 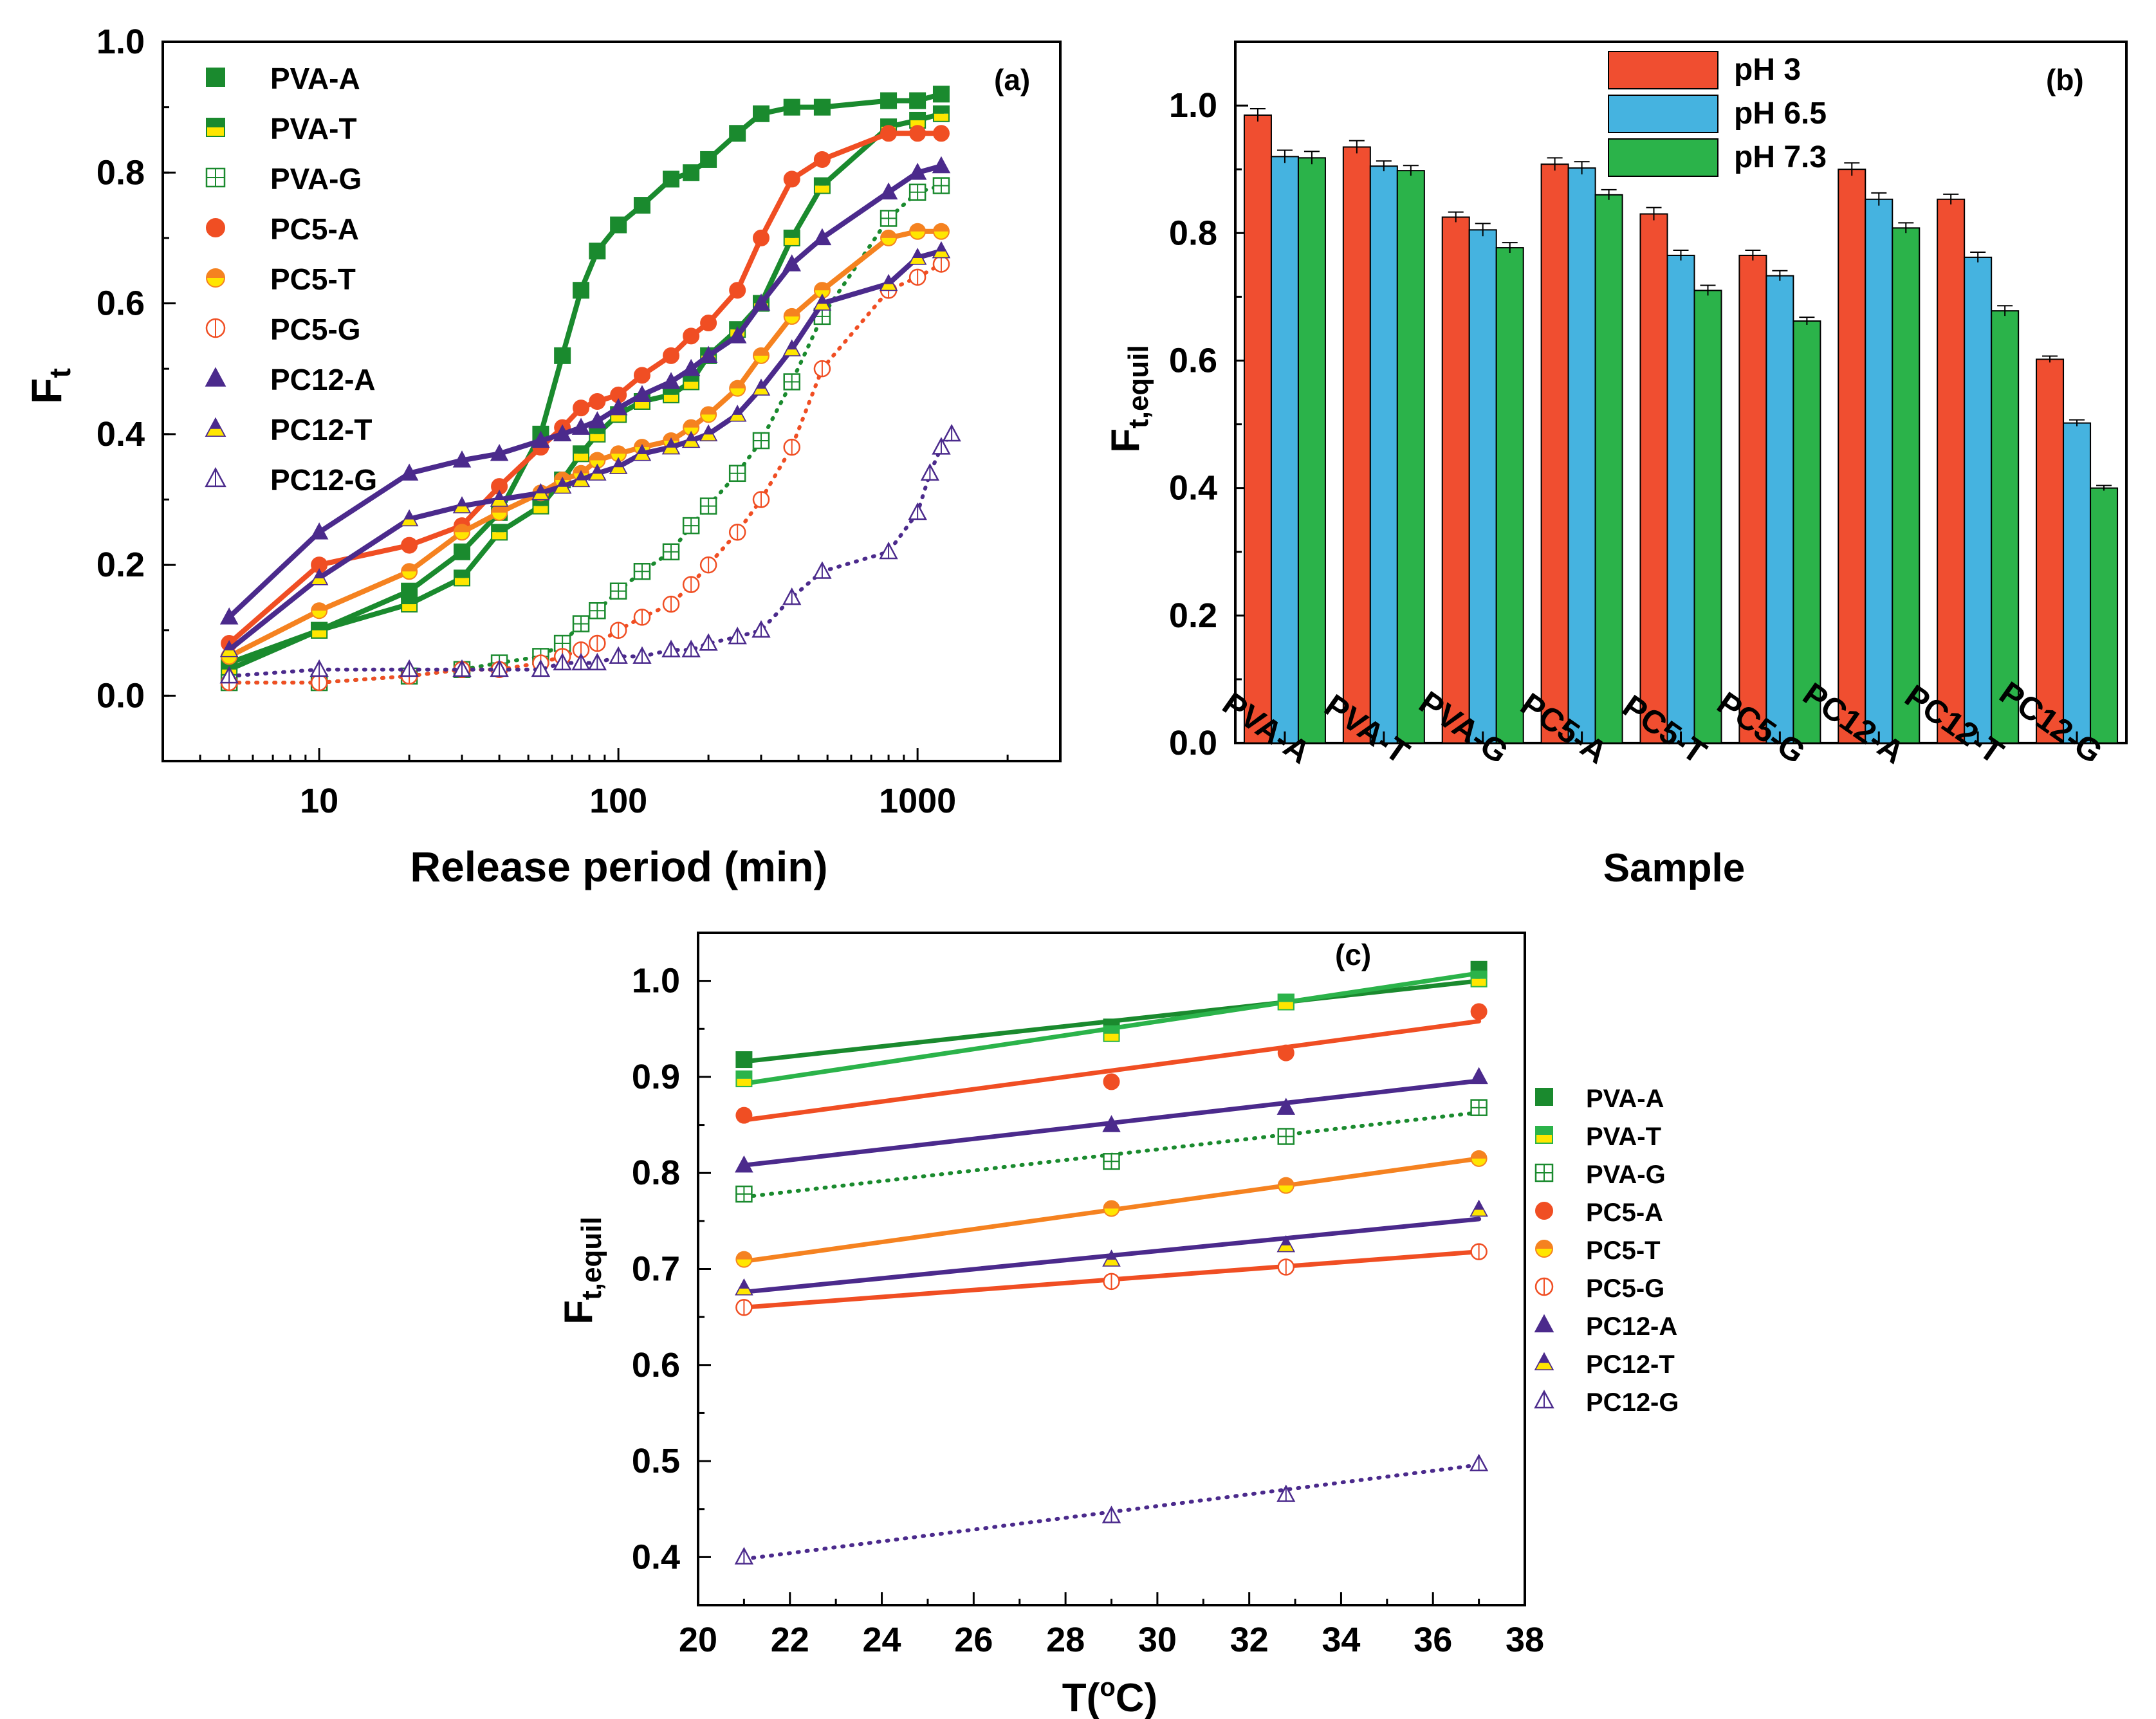 What do you see at coordinates (1630, 1365) in the screenshot?
I see `panel-c-legend-label-pc12-t: PC12-T` at bounding box center [1630, 1365].